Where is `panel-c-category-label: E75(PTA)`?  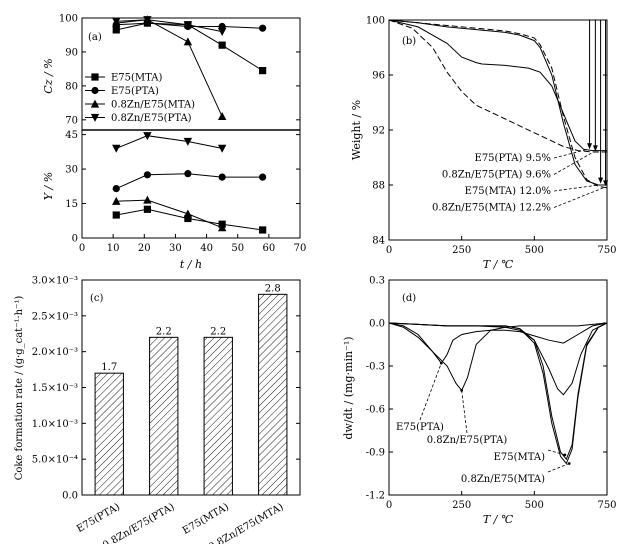 panel-c-category-label: E75(PTA) is located at coordinates (98, 519).